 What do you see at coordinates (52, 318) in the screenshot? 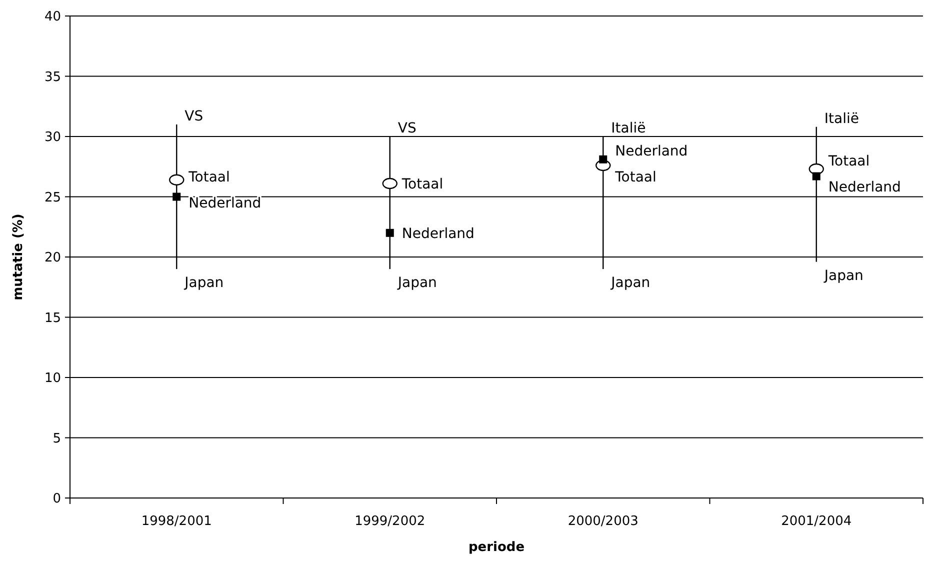
I see `y-tick-label: 15` at bounding box center [52, 318].